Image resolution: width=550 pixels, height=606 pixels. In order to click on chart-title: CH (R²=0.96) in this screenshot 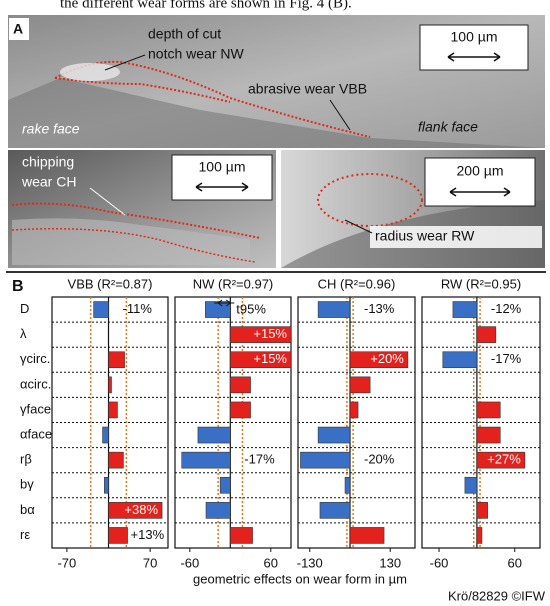, I will do `click(357, 283)`.